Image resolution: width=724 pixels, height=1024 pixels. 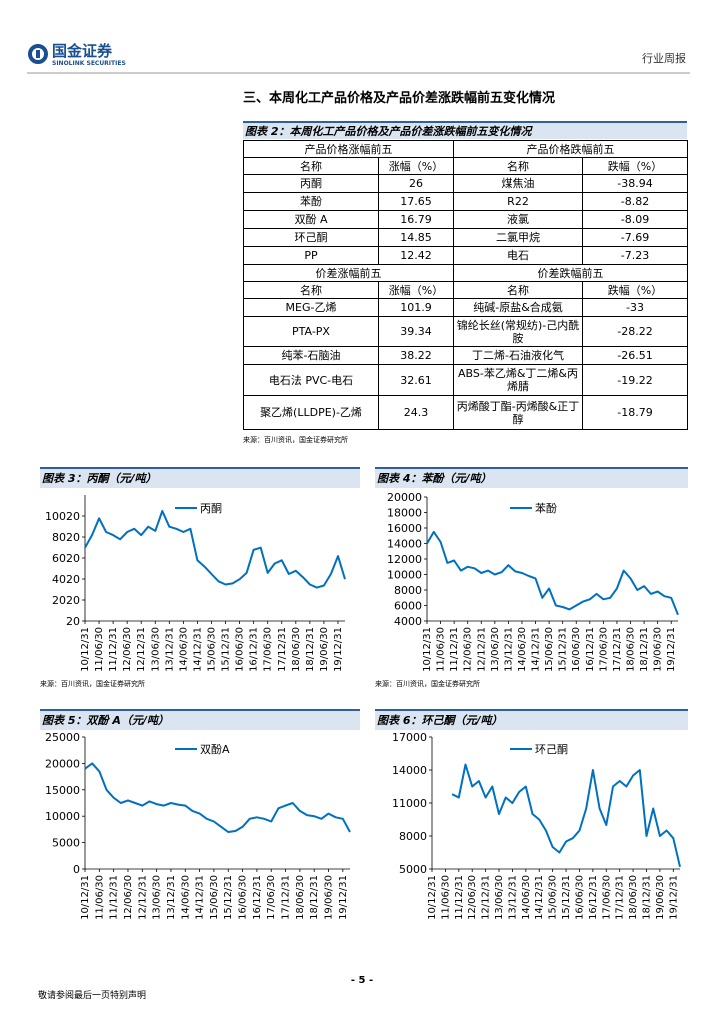 What do you see at coordinates (38, 54) in the screenshot?
I see `logo-icon` at bounding box center [38, 54].